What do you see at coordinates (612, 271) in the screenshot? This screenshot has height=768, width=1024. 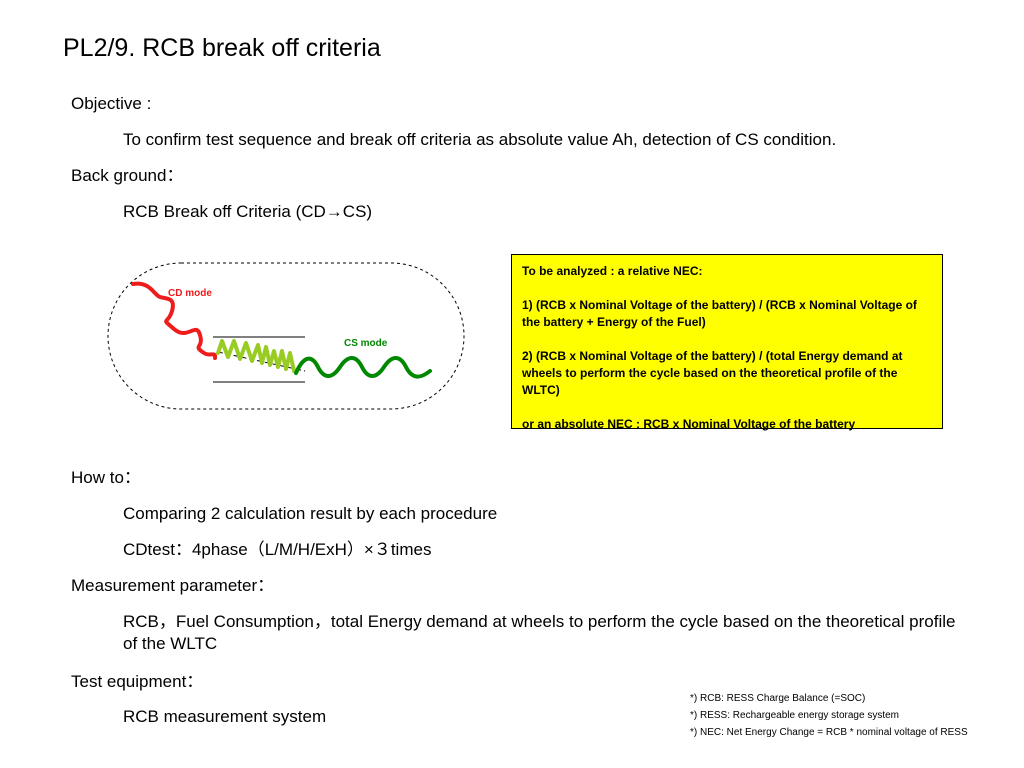 I see `callout-heading: To be analyzed : a relative NEC:` at bounding box center [612, 271].